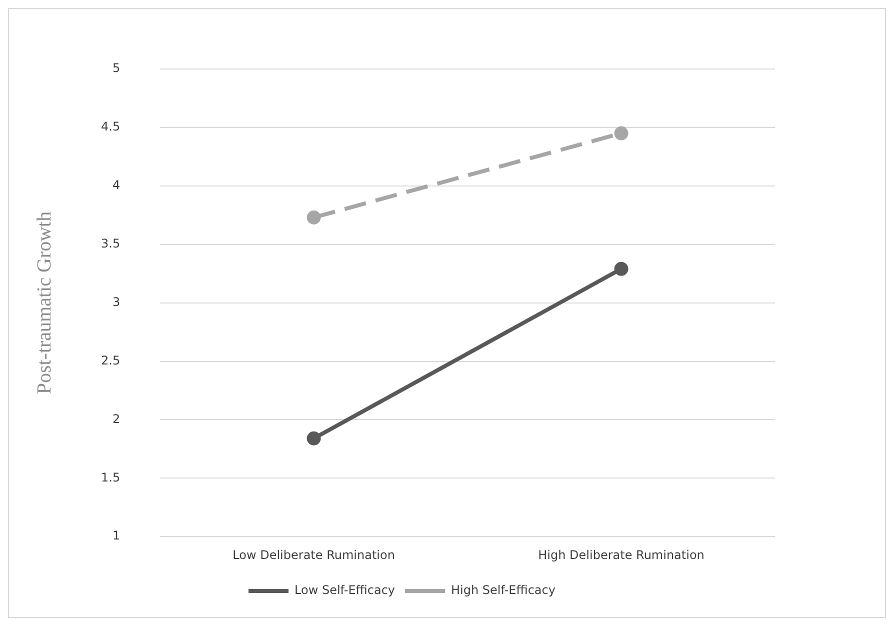  Describe the element at coordinates (110, 243) in the screenshot. I see `y-tick-label: 3.5` at that location.